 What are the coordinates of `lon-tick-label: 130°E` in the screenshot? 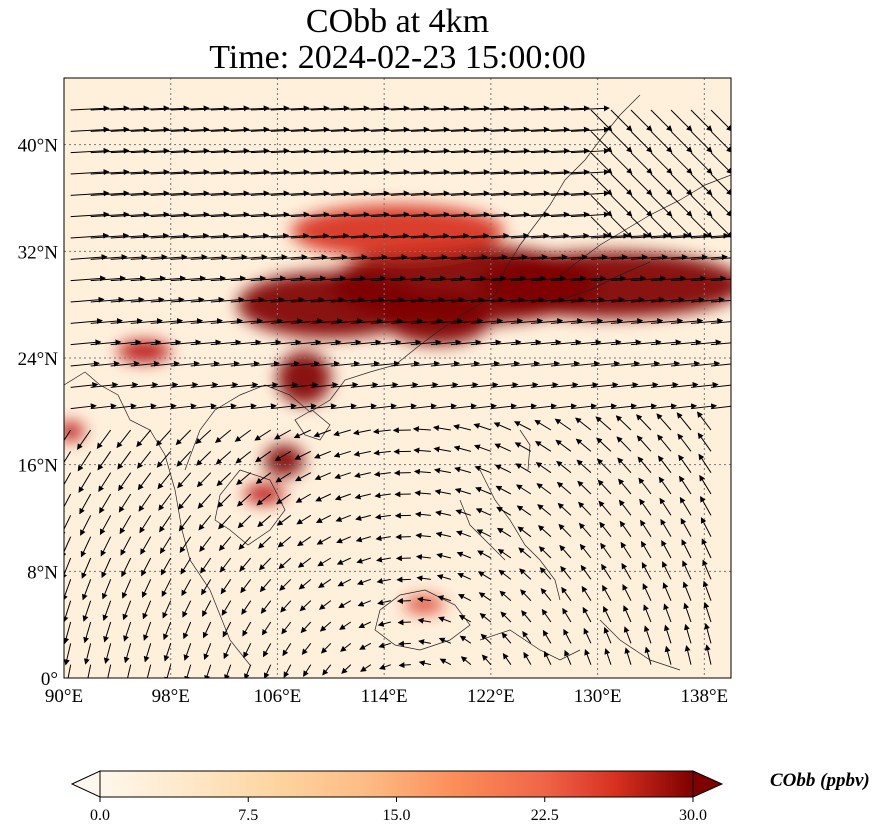 It's located at (598, 696).